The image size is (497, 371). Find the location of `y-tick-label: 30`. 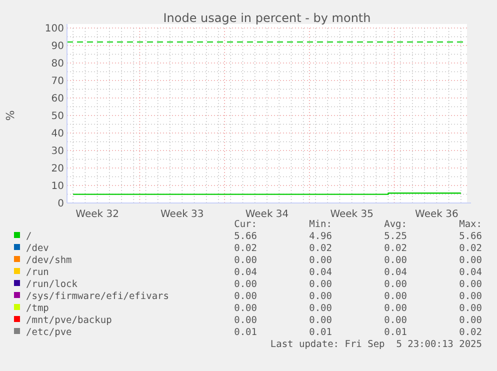

y-tick-label: 30 is located at coordinates (57, 151).